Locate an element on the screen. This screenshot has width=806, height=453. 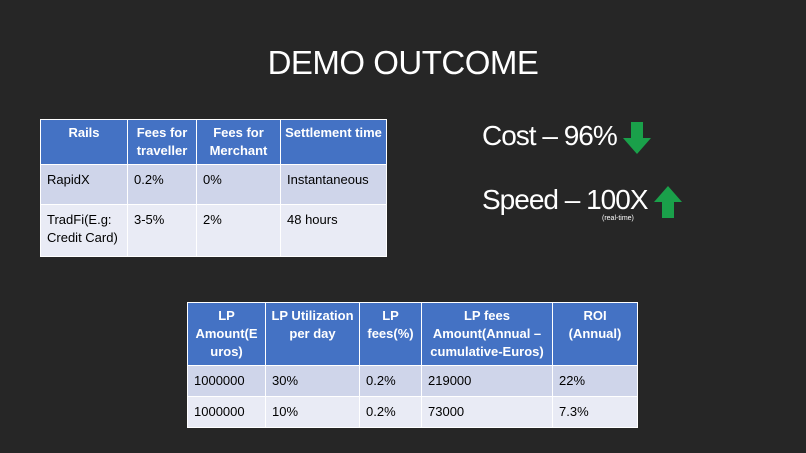
table-cell: 30% is located at coordinates (312, 381).